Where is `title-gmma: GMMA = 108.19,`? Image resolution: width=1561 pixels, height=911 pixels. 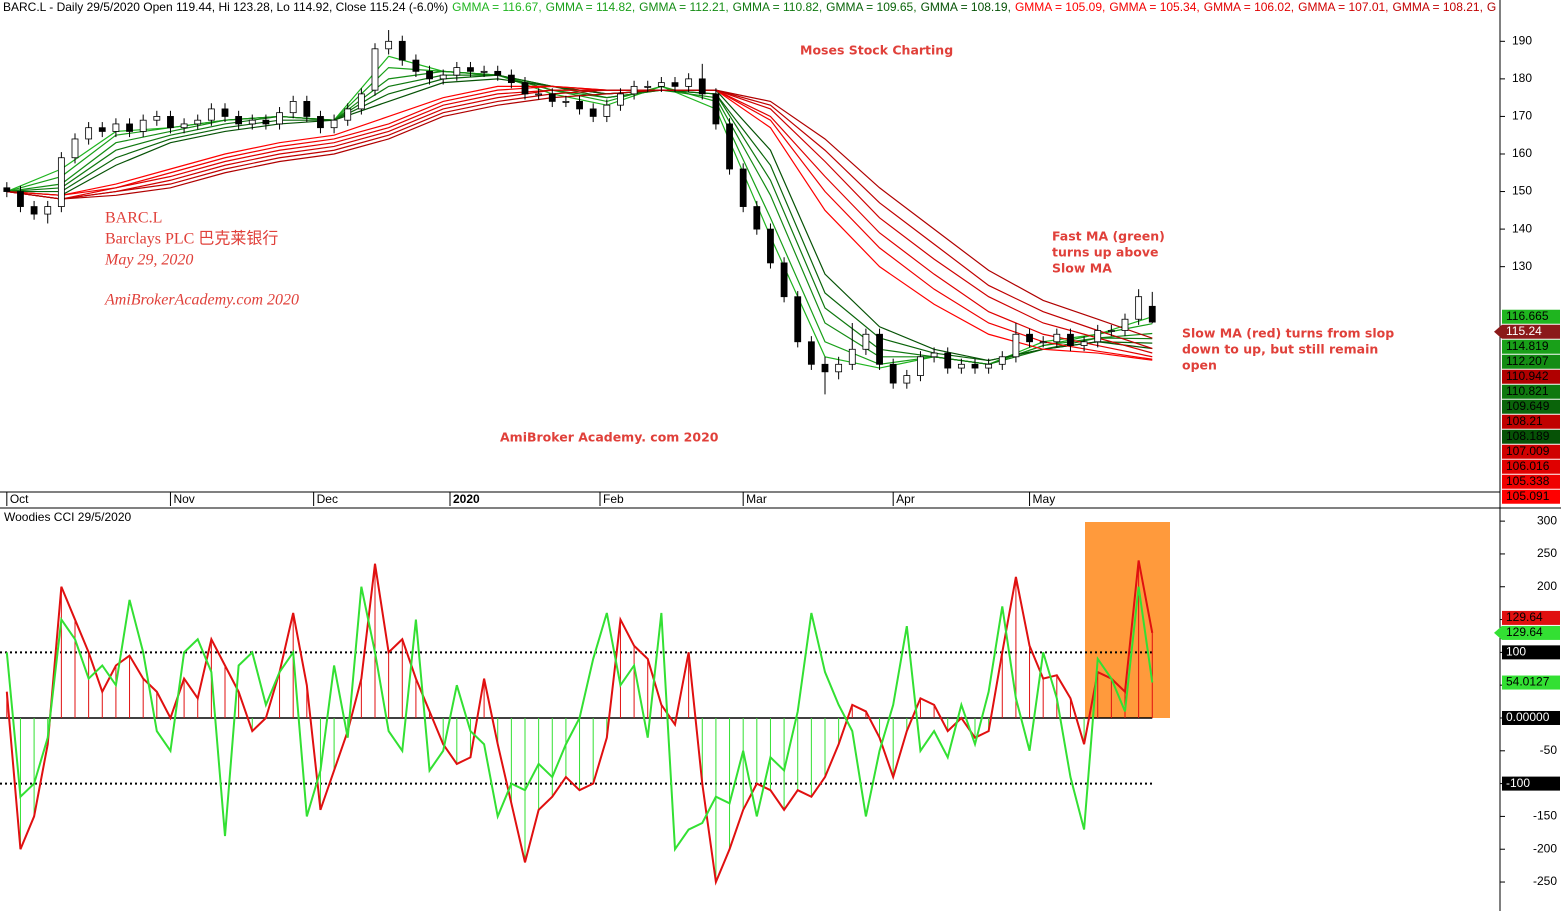 title-gmma: GMMA = 108.19, is located at coordinates (966, 7).